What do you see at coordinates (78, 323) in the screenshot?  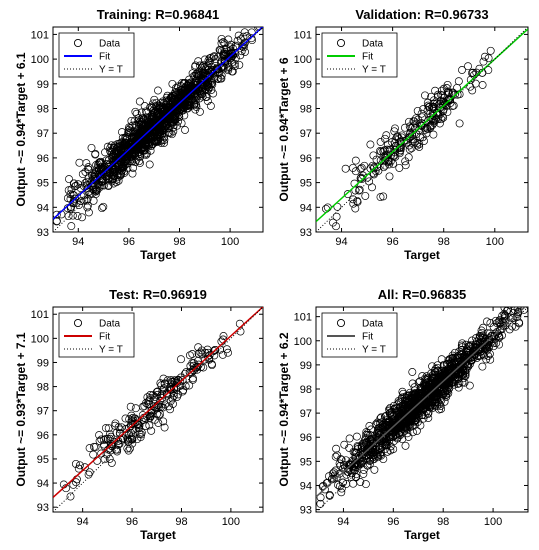 I see `legend-marker-data` at bounding box center [78, 323].